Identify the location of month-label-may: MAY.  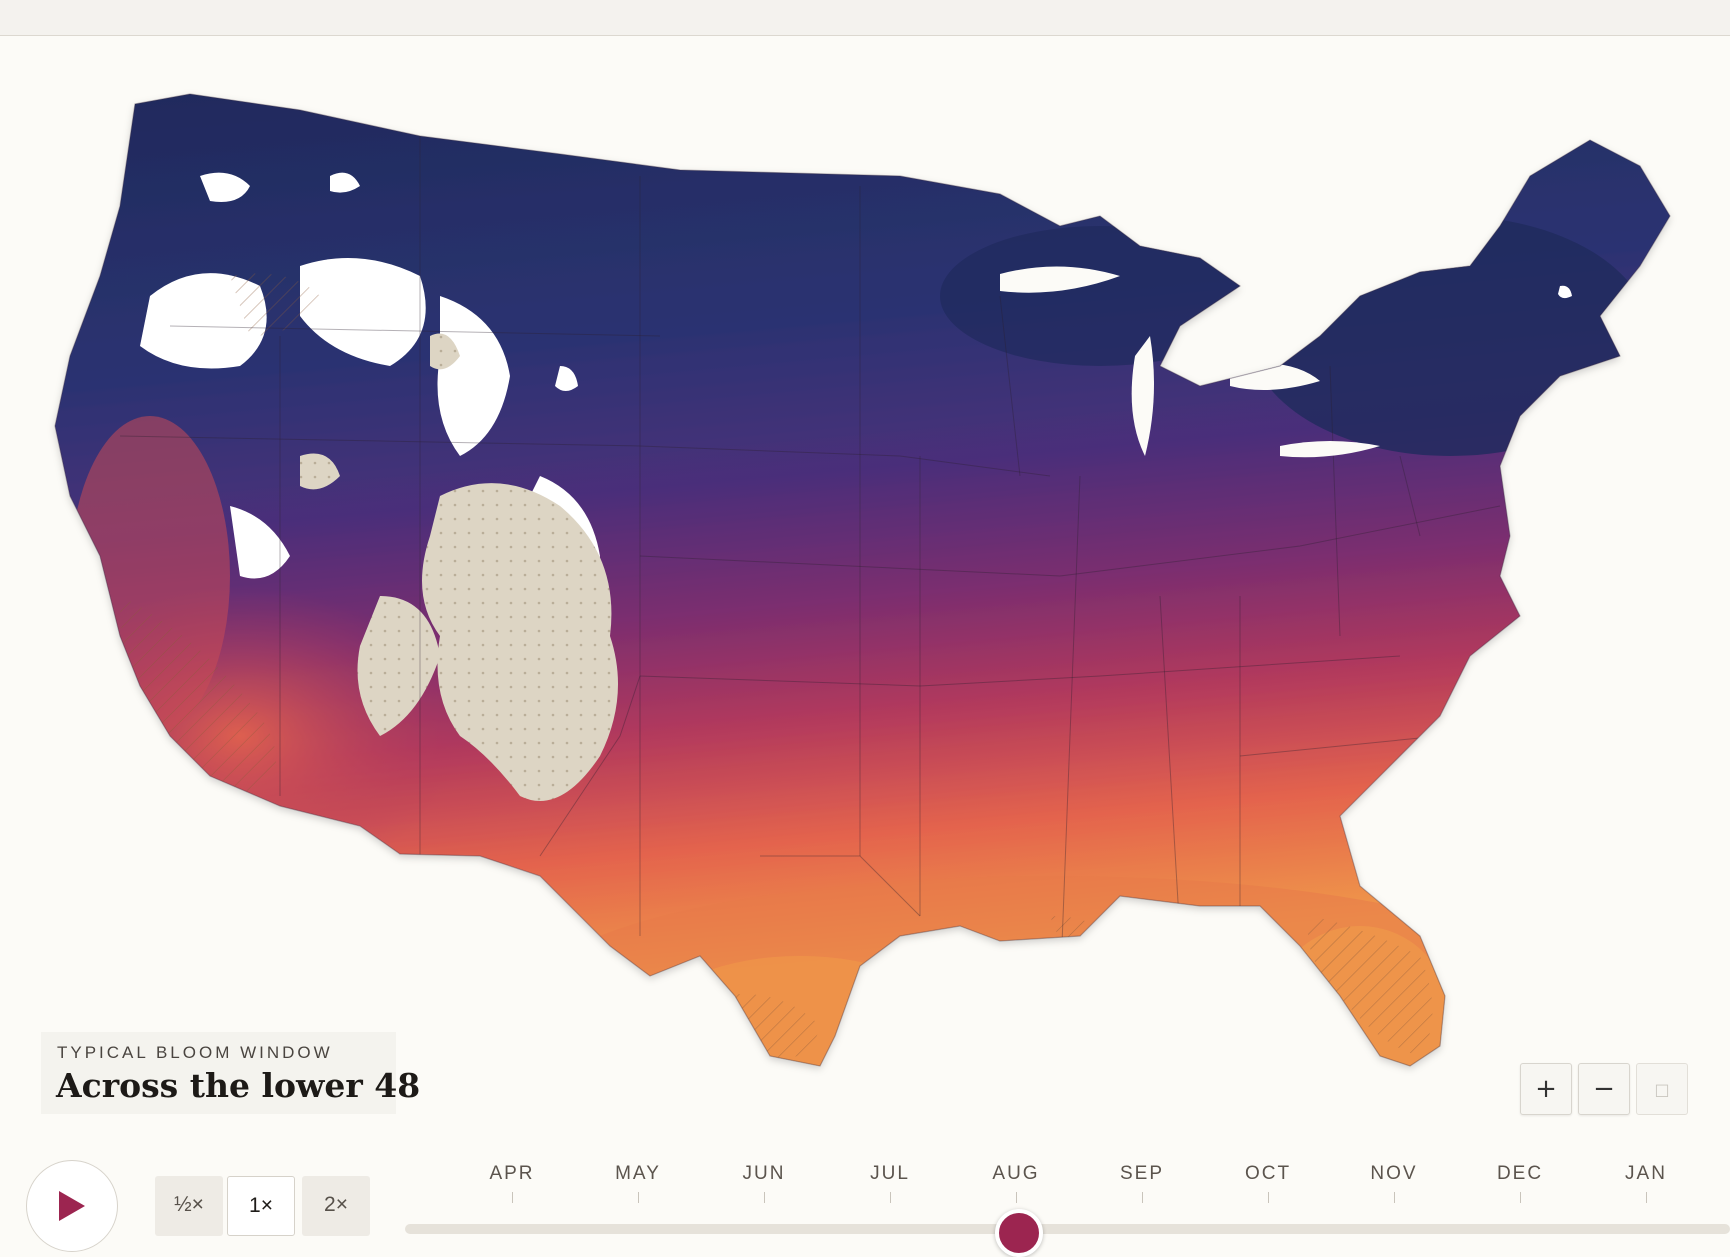
(638, 1173).